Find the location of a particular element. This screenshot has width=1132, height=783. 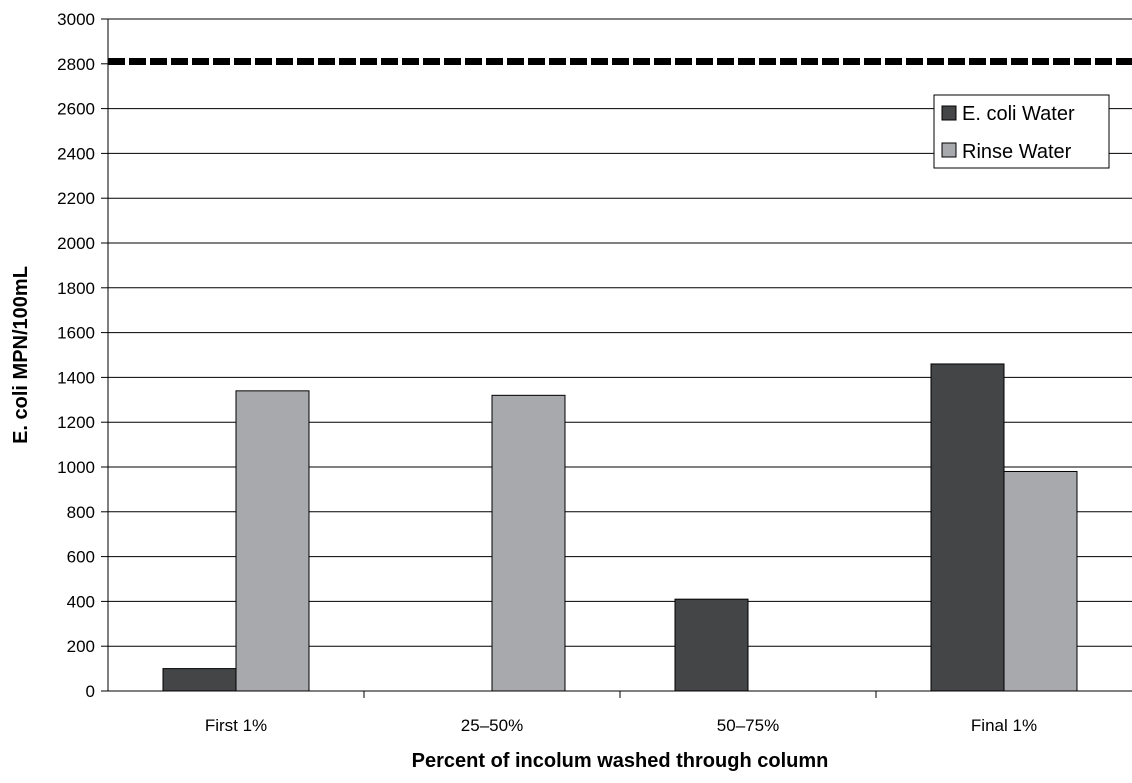

y-tick-label-2400: 2400 is located at coordinates (76, 153).